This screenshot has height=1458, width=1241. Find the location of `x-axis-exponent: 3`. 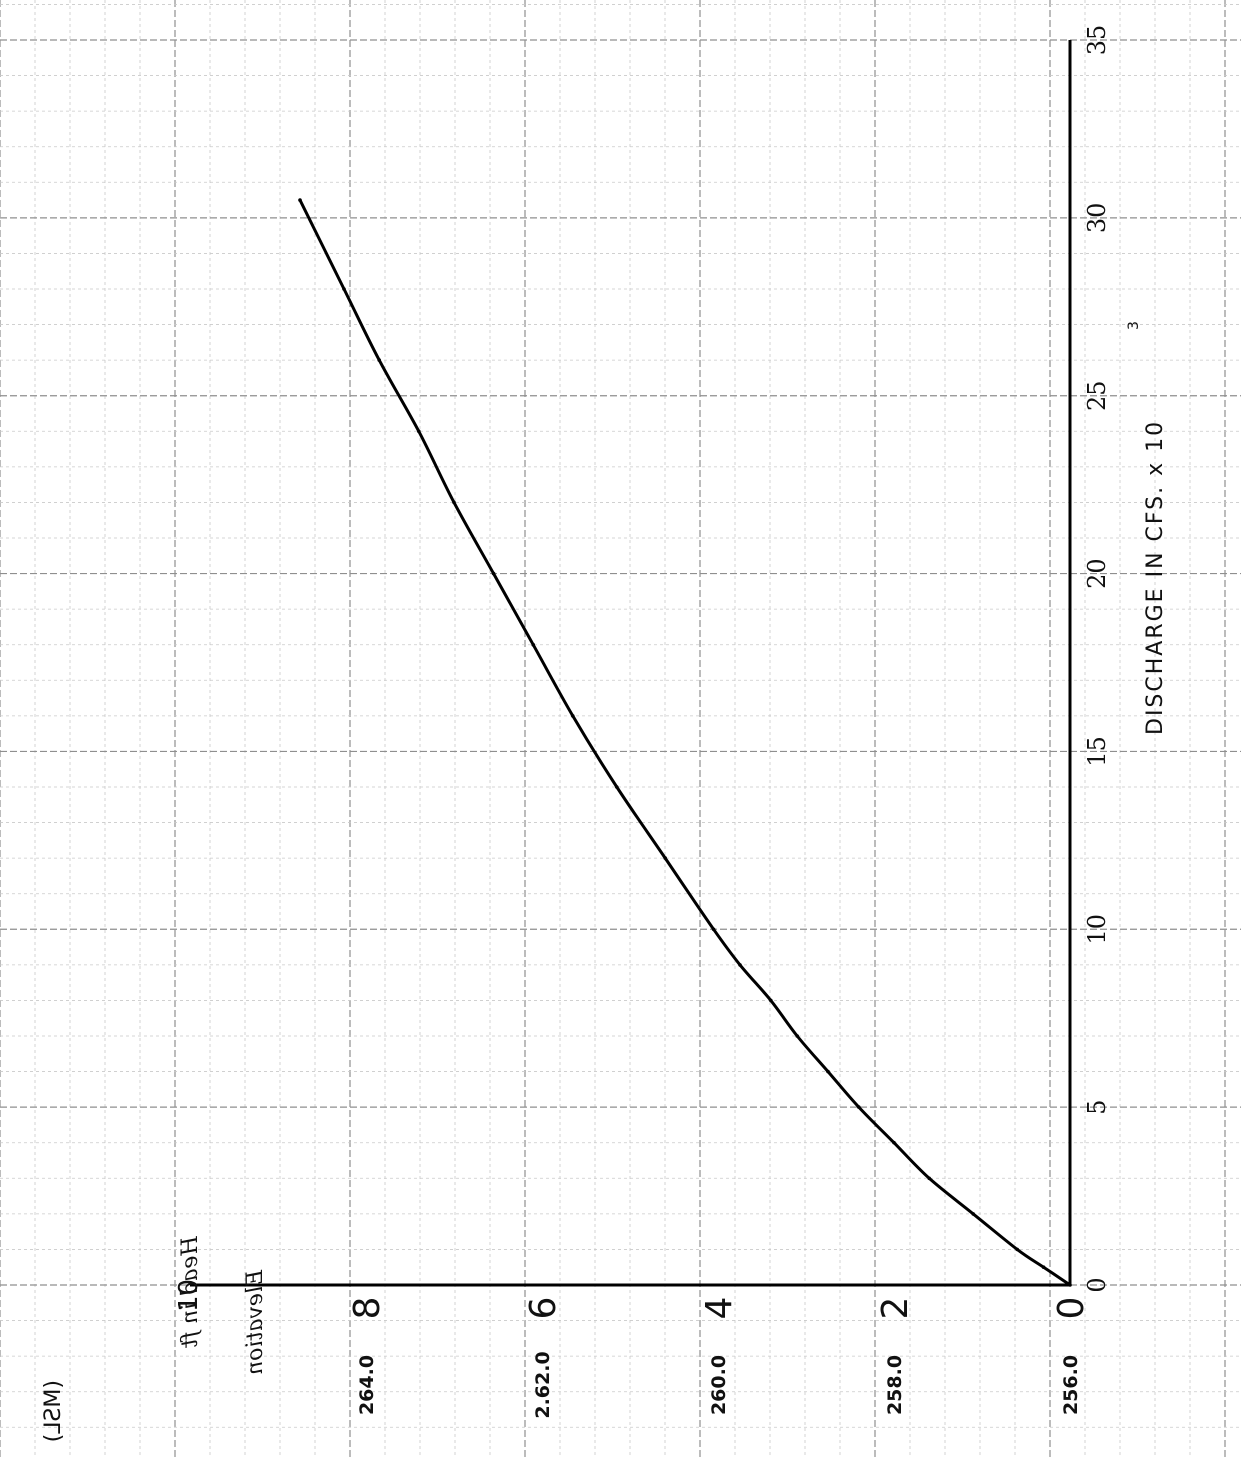

x-axis-exponent: 3 is located at coordinates (1134, 325).